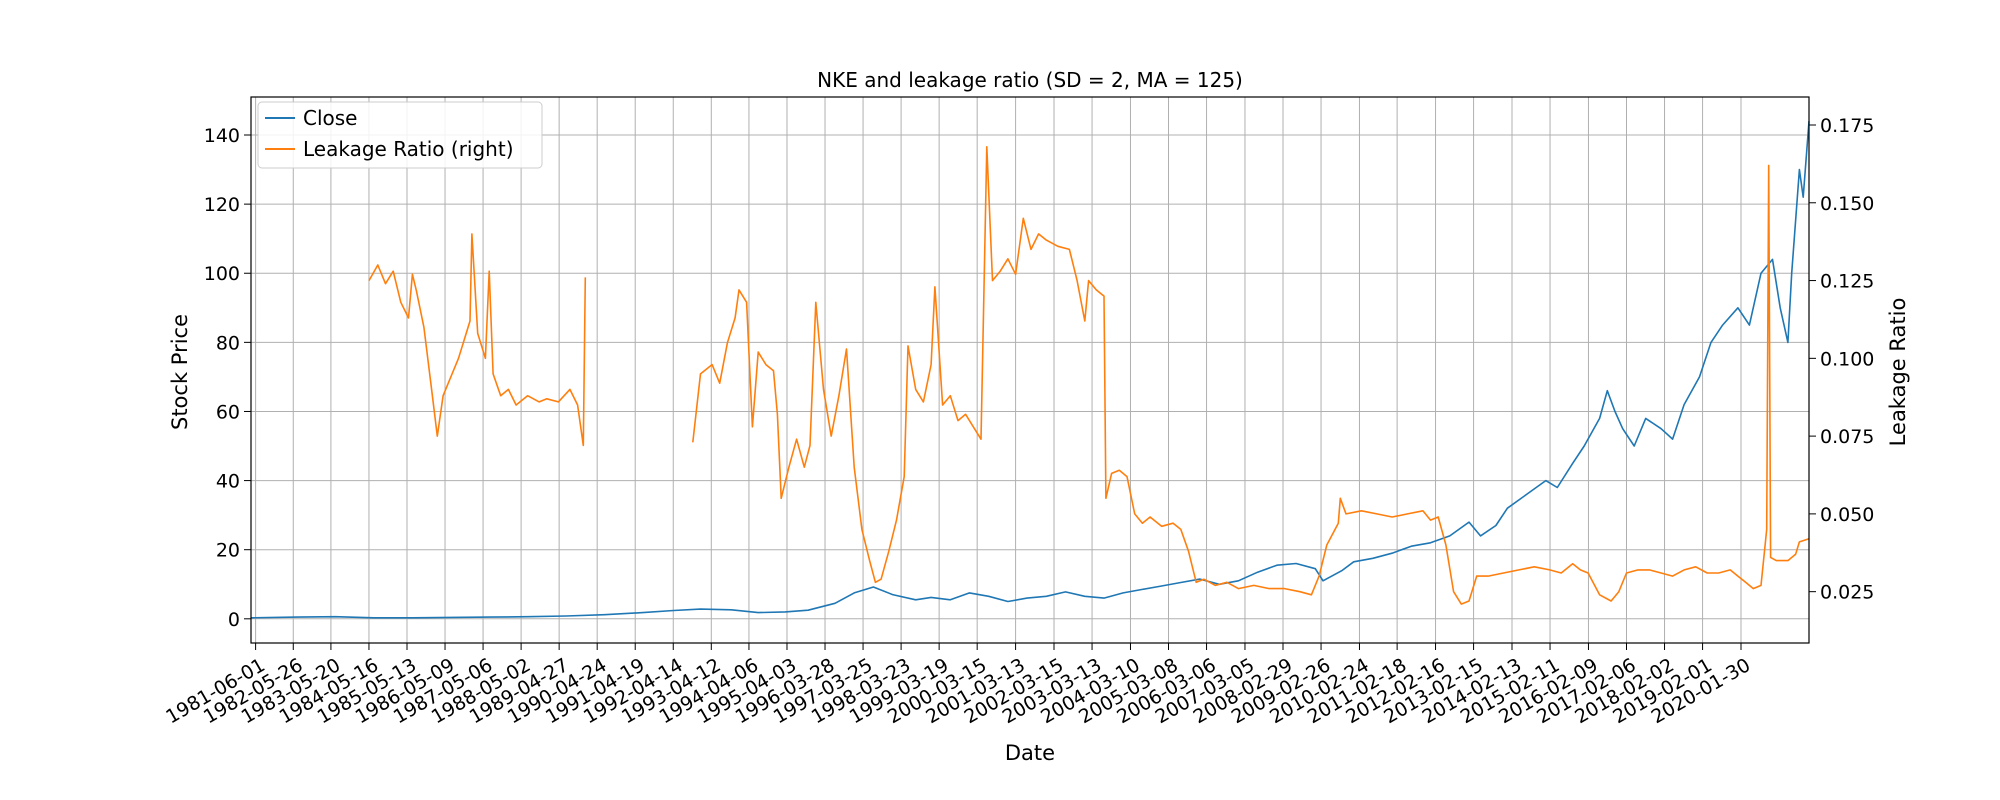  I want to click on chart-title: NKE and leakage ratio (SD = 2, MA = 125), so click(1030, 80).